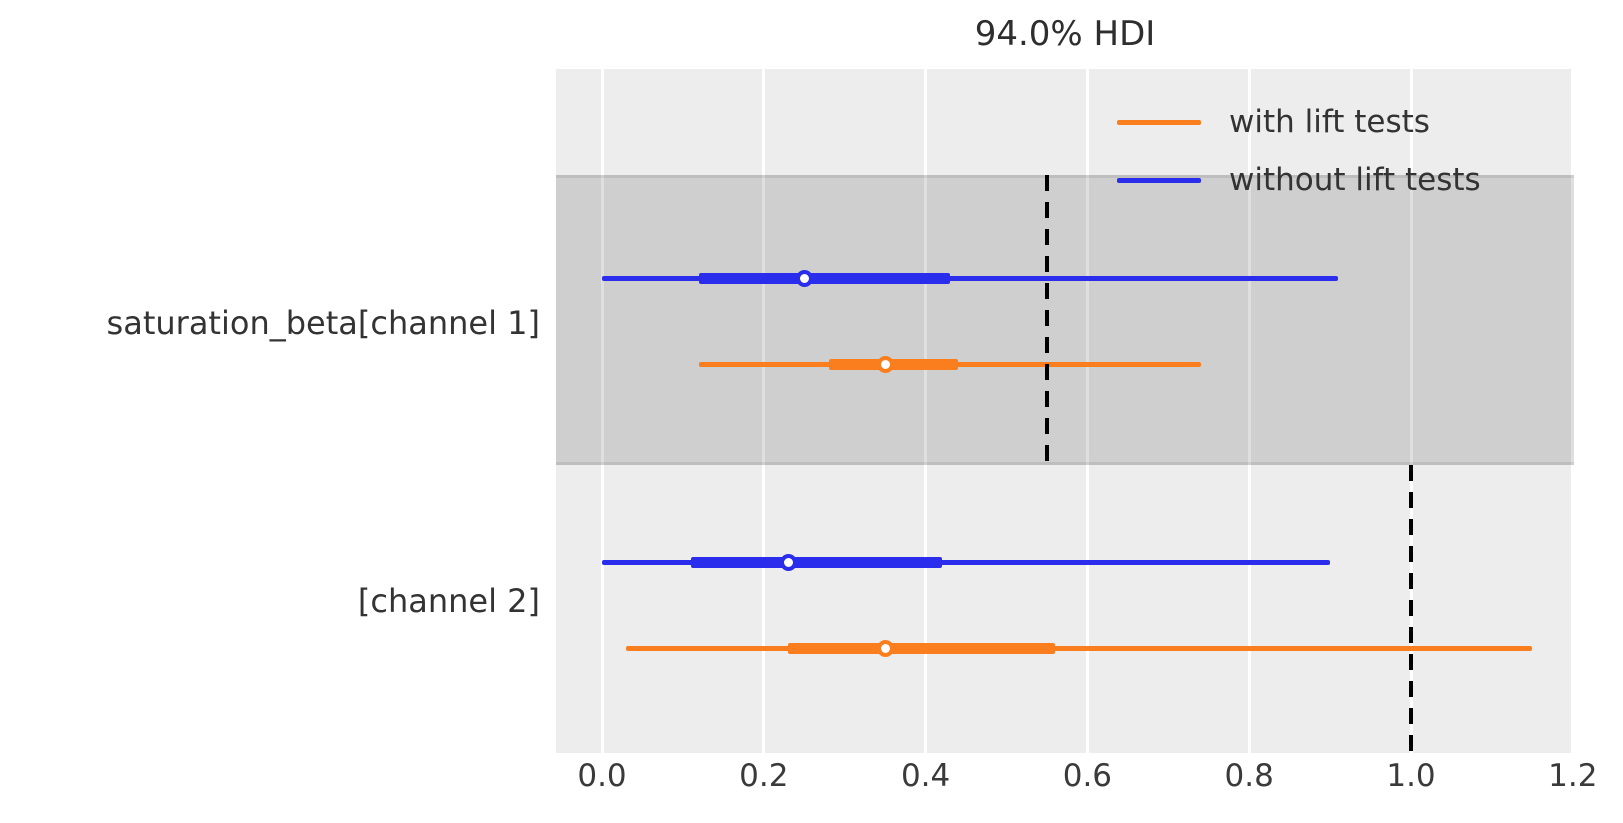 The width and height of the screenshot is (1623, 823). Describe the element at coordinates (1159, 122) in the screenshot. I see `legend-swatch-orange-line-icon` at that location.